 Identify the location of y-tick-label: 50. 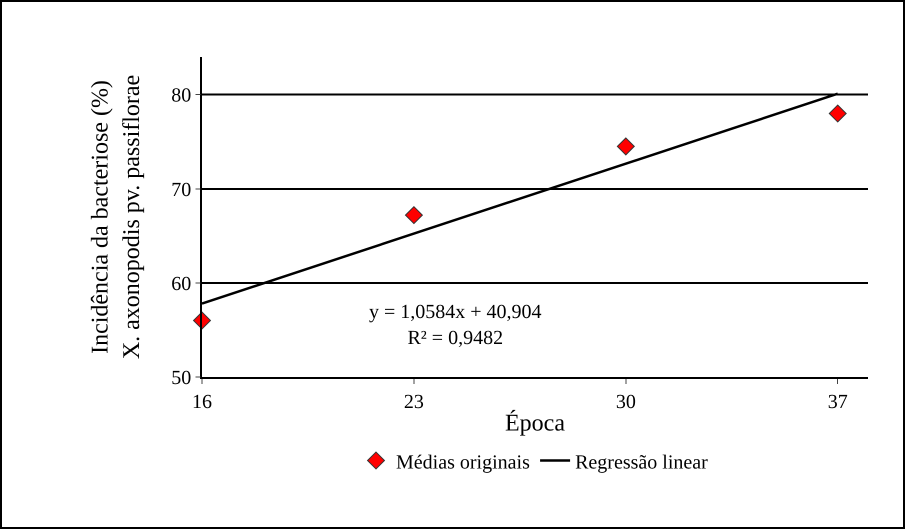
(181, 378).